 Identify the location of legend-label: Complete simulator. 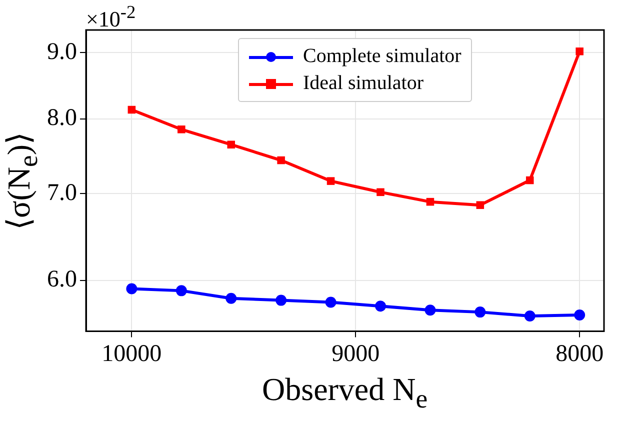
(382, 56).